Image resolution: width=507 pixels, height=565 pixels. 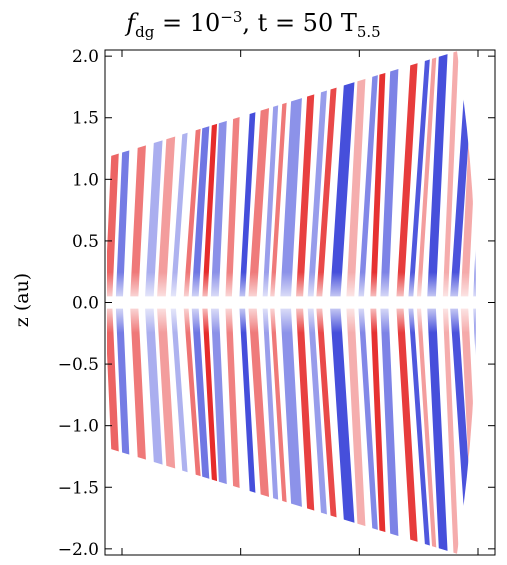 I want to click on chart-title: fdg = 10−3, t = 50 T5.5, so click(x=253, y=24).